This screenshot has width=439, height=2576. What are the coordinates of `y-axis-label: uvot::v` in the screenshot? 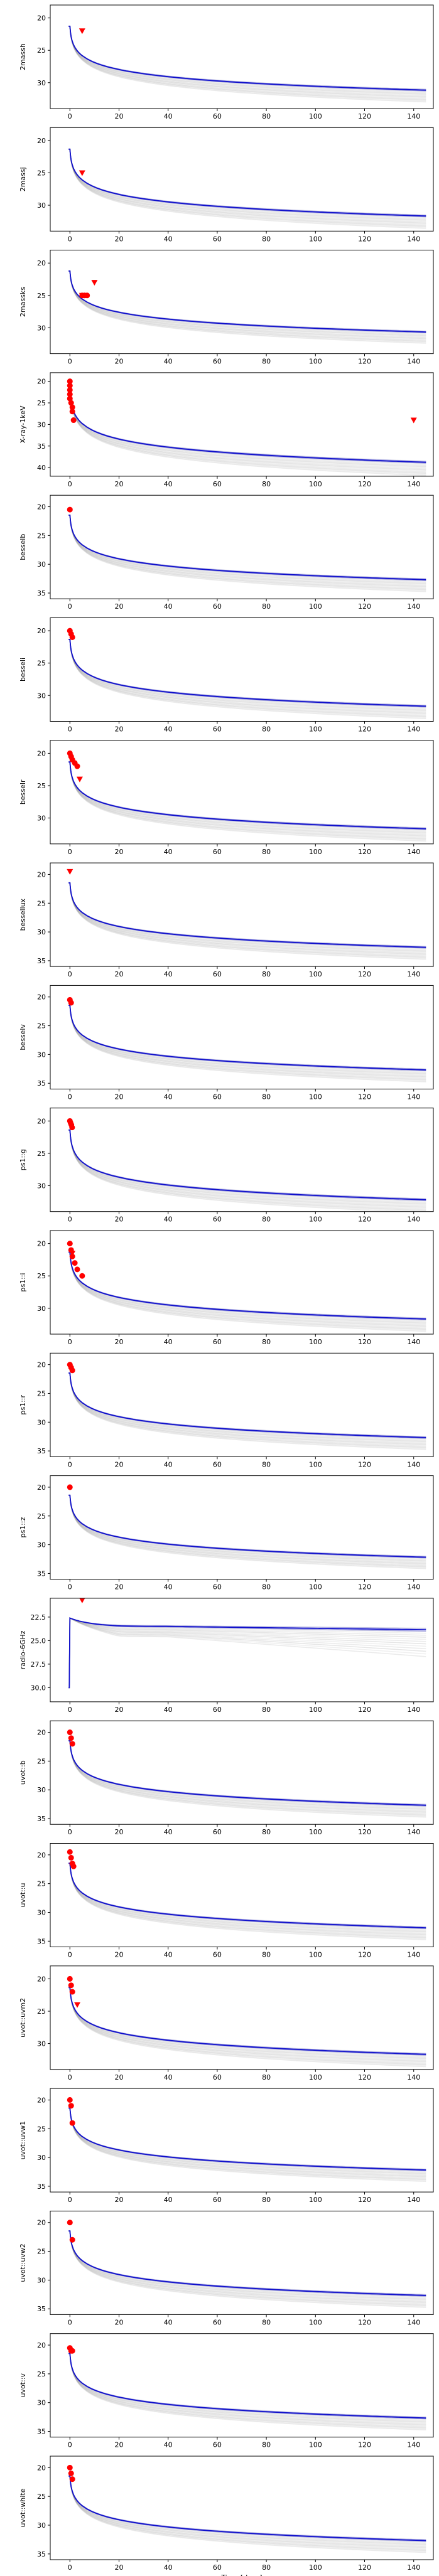 It's located at (23, 2385).